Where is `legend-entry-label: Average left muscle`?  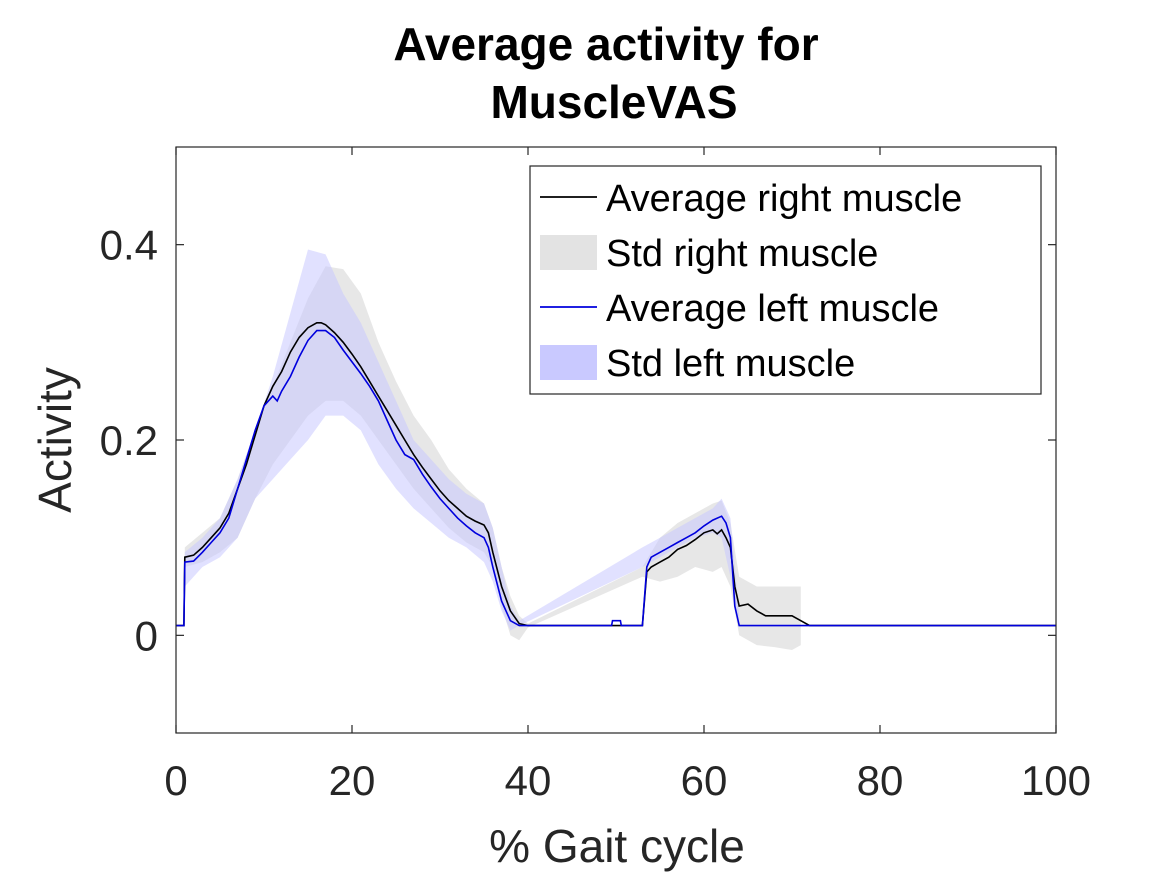 legend-entry-label: Average left muscle is located at coordinates (772, 309).